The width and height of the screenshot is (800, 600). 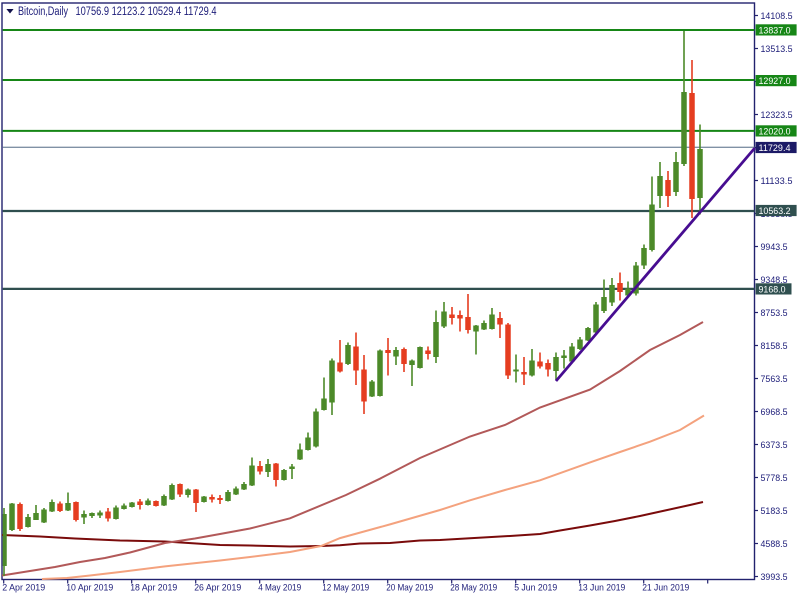 What do you see at coordinates (774, 544) in the screenshot?
I see `svg-text: 4588.5` at bounding box center [774, 544].